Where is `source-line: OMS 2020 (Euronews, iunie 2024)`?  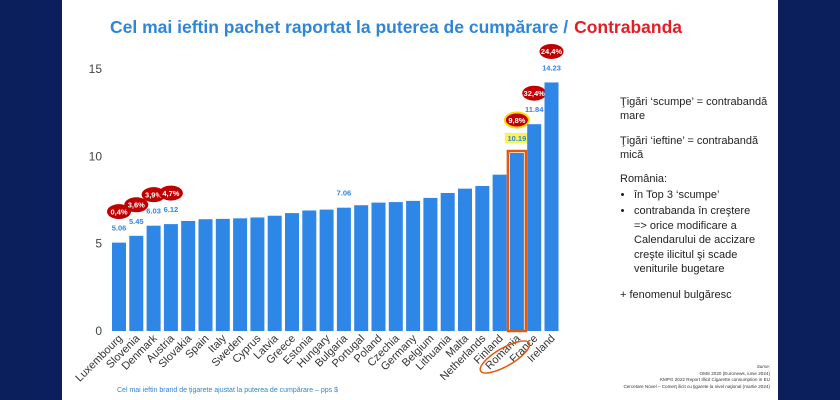
source-line: OMS 2020 (Euronews, iunie 2024) is located at coordinates (734, 373).